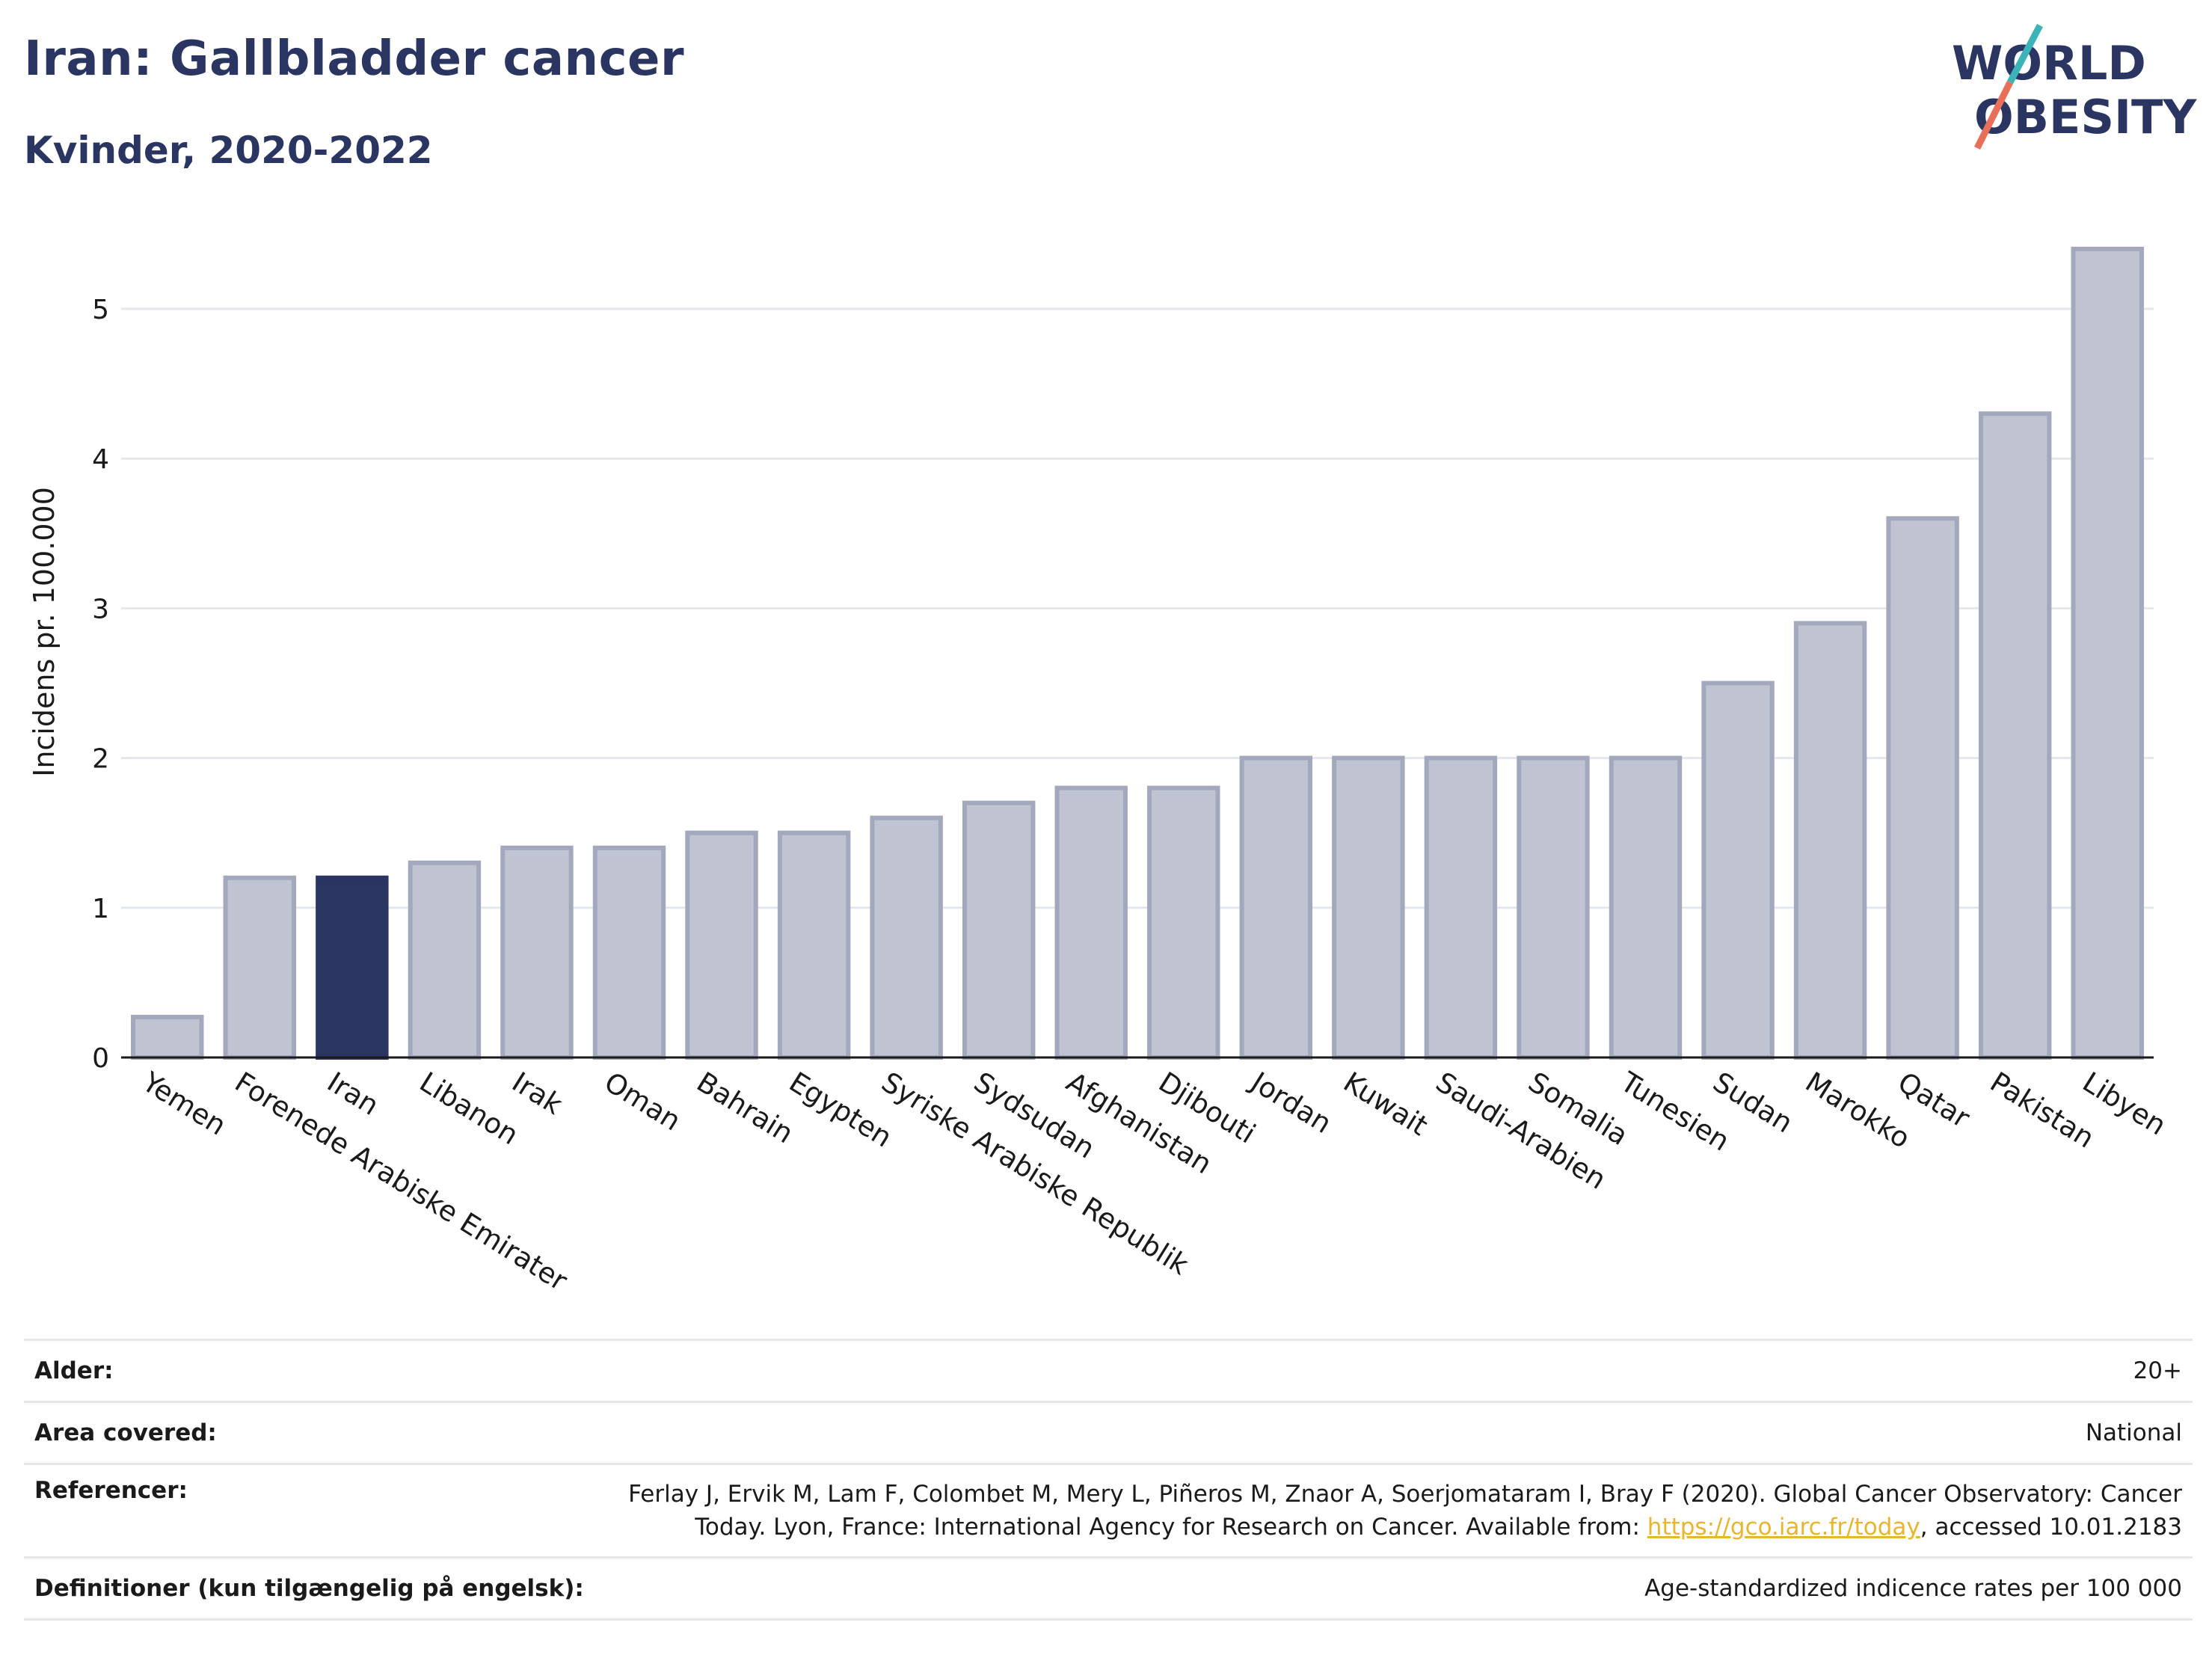 The width and height of the screenshot is (2212, 1655). I want to click on x-tick-label: Bahrain, so click(745, 1107).